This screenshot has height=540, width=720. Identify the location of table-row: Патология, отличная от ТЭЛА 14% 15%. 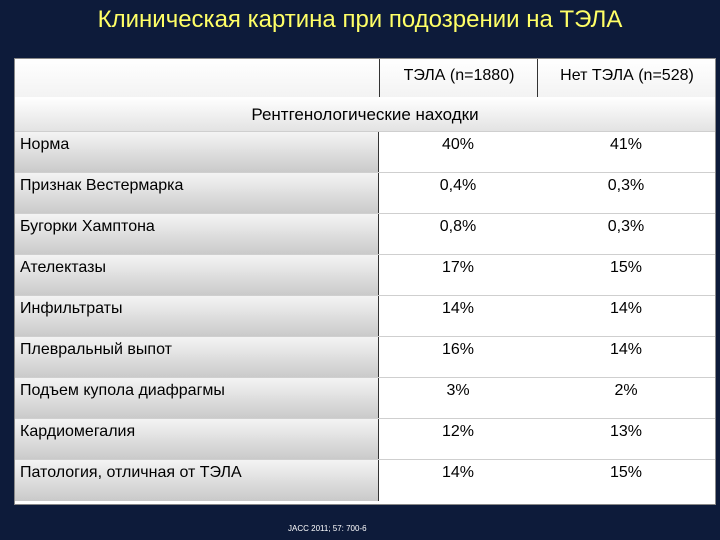
(365, 480).